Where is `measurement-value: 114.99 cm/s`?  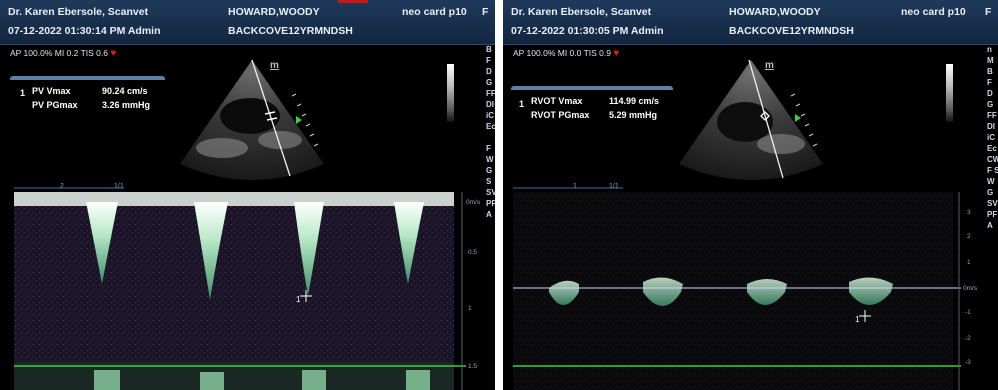 measurement-value: 114.99 cm/s is located at coordinates (634, 101).